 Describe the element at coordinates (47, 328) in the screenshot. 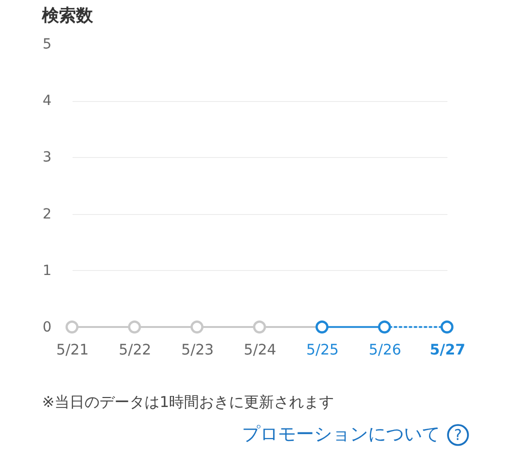

I see `y-tick-label: 0` at that location.